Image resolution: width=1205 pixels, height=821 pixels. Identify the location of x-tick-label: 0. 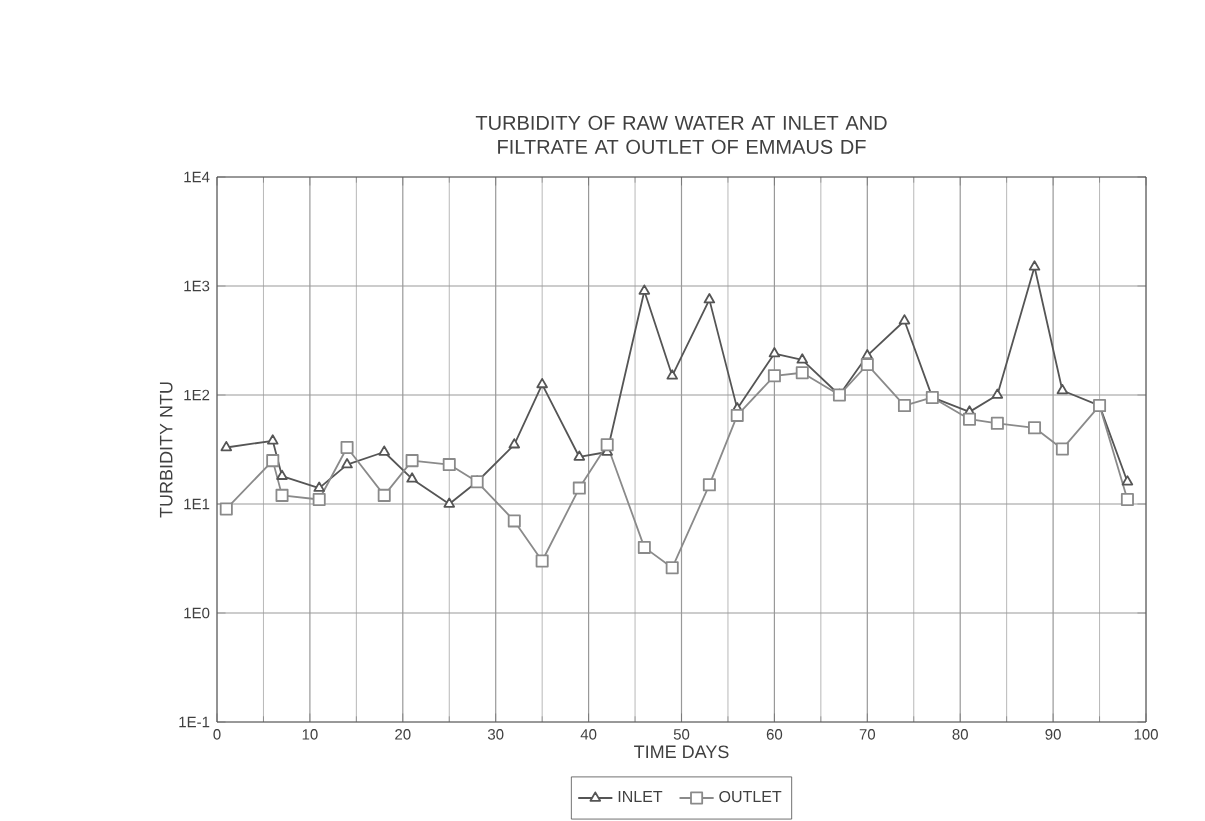
(217, 734).